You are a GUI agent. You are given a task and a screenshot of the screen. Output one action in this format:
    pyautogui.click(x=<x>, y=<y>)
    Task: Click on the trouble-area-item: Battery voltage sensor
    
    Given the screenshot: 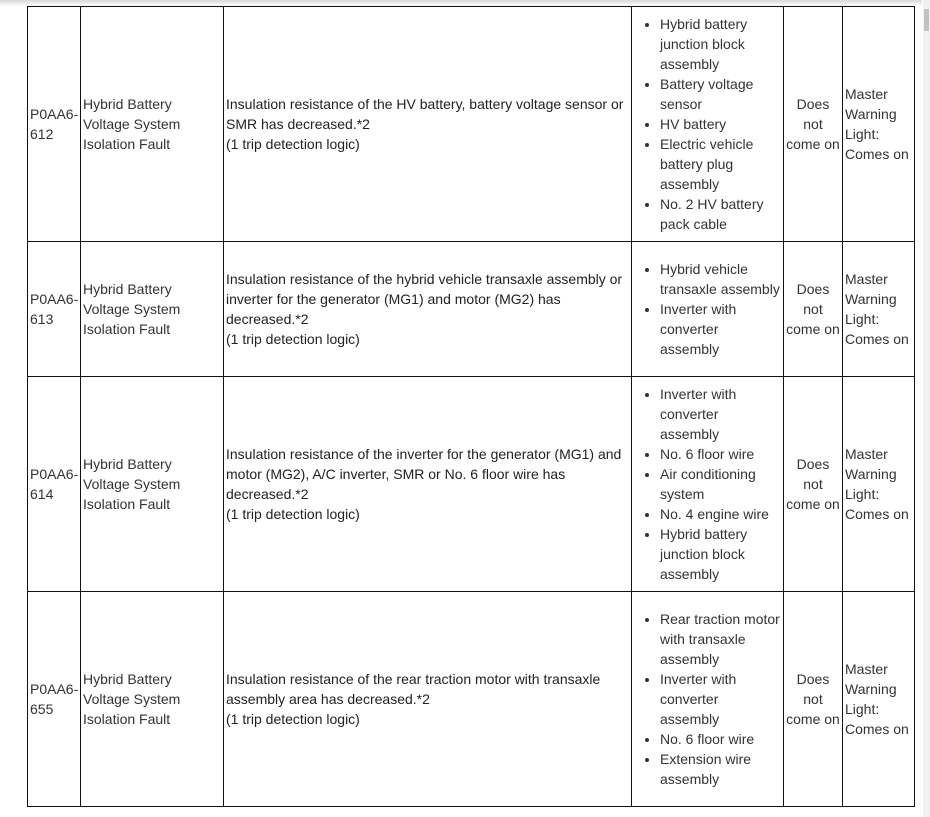 What is the action you would take?
    pyautogui.click(x=720, y=94)
    